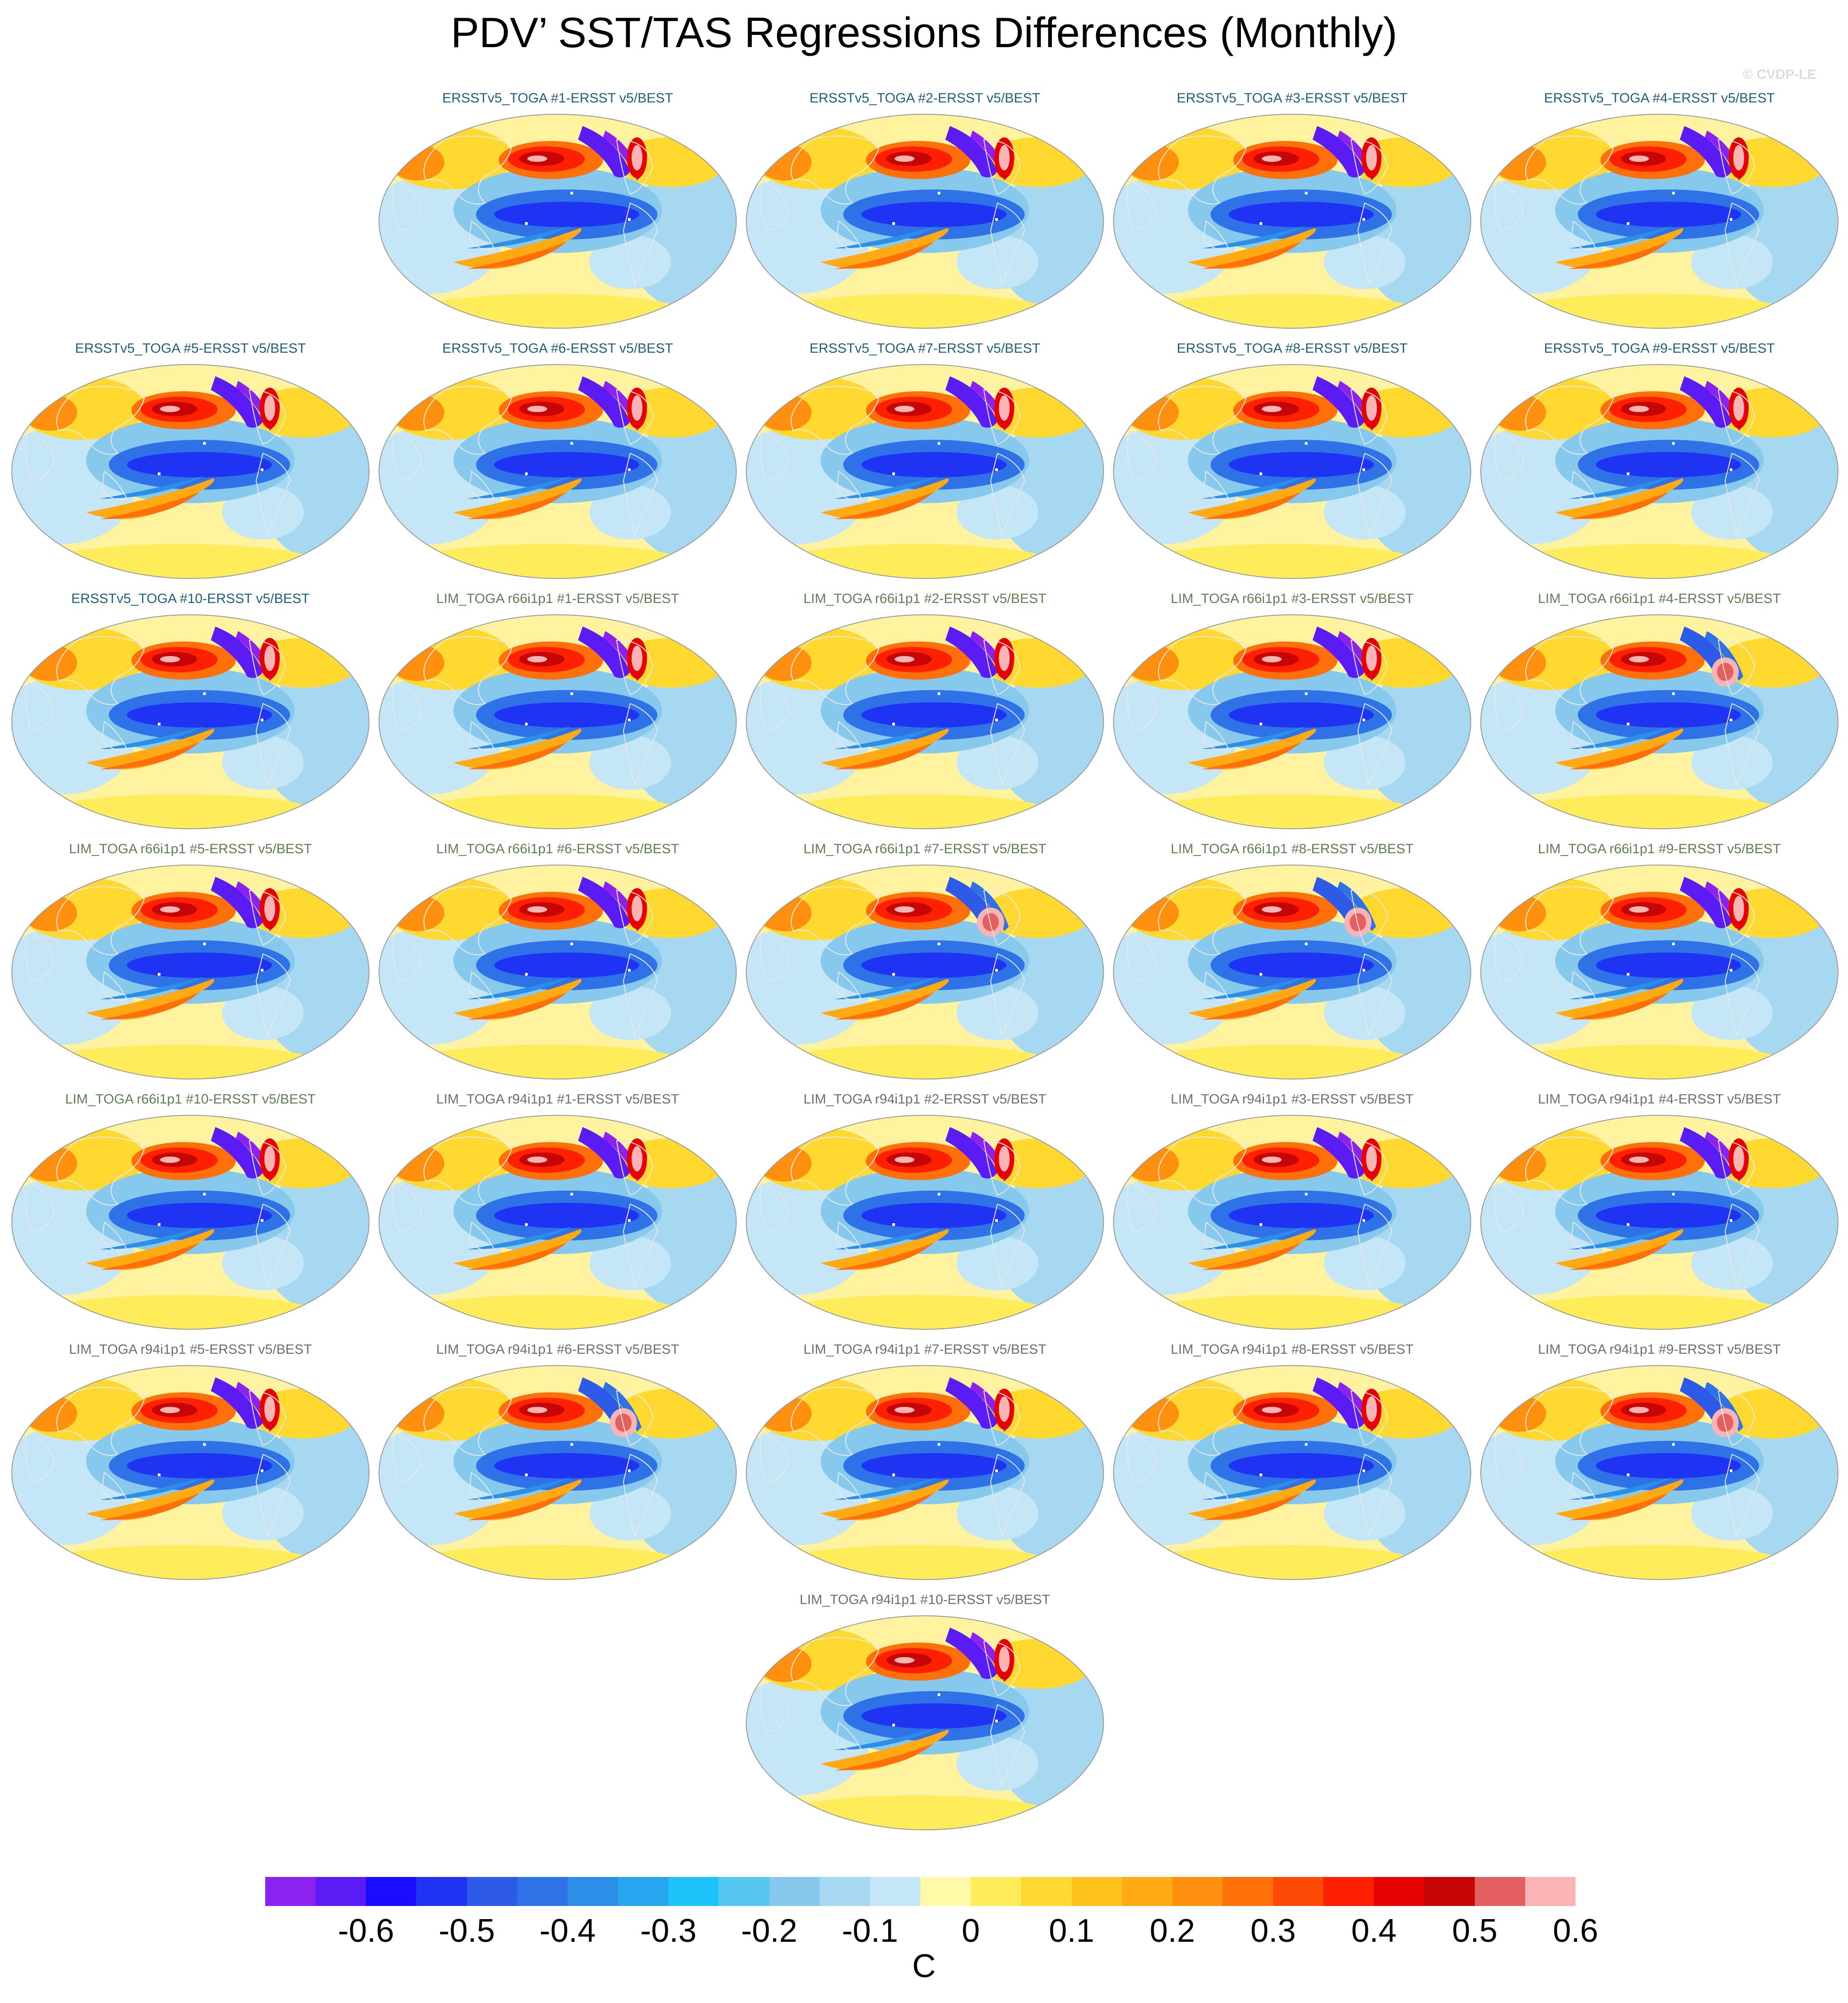 The width and height of the screenshot is (1848, 2003). Describe the element at coordinates (150, 1506) in the screenshot. I see `south-pacific-warm-core` at that location.